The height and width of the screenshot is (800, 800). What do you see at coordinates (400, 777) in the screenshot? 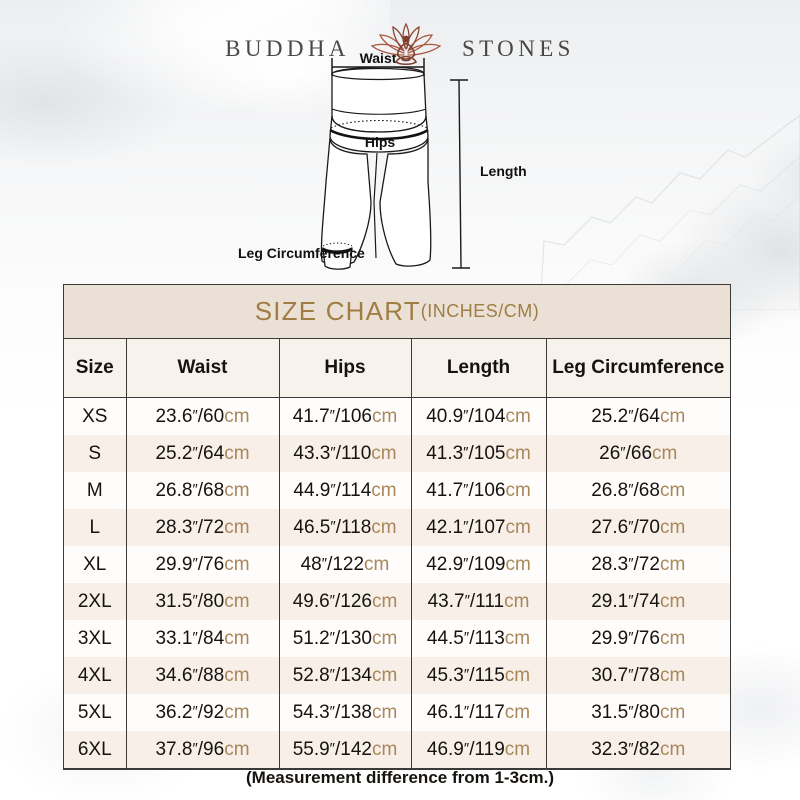
I see `measurement-footnote: (Measurement difference from 1-3cm.)` at bounding box center [400, 777].